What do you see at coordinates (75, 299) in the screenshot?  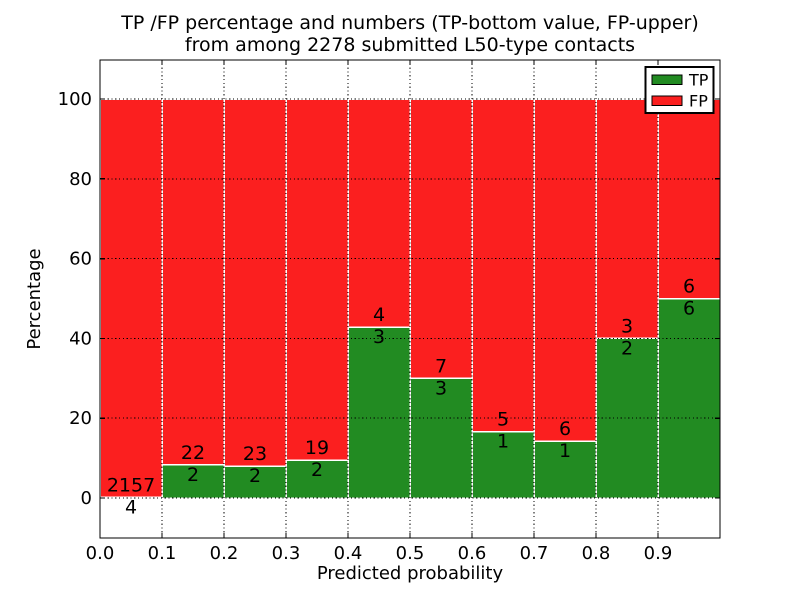 I see `y-tick-labels-group: 0 20 40 60 80 100` at bounding box center [75, 299].